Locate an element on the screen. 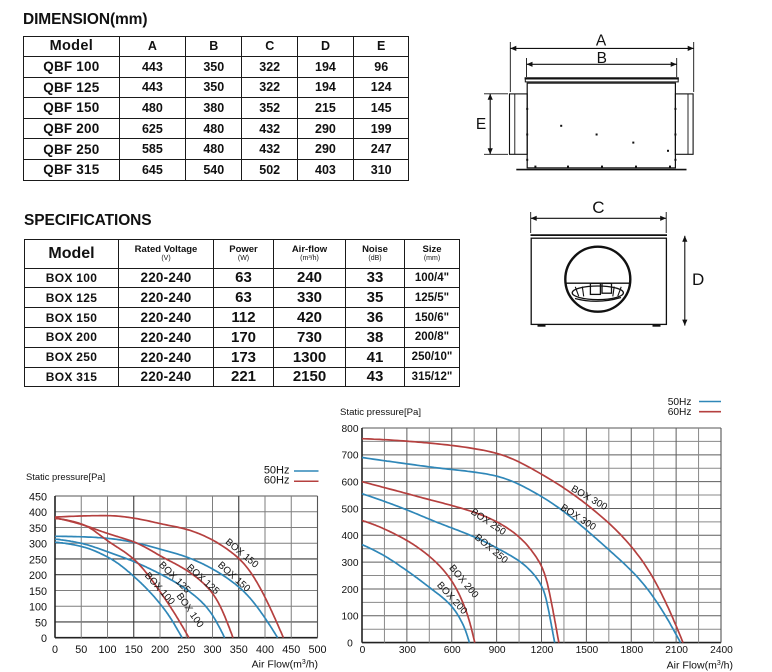 The width and height of the screenshot is (772, 672). svg-text: 1200 is located at coordinates (542, 650).